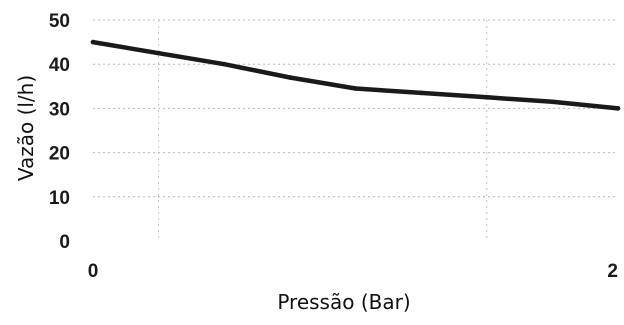 The image size is (624, 325). What do you see at coordinates (59, 132) in the screenshot?
I see `y-axis-ticks: 0 10 20 30 40 50` at bounding box center [59, 132].